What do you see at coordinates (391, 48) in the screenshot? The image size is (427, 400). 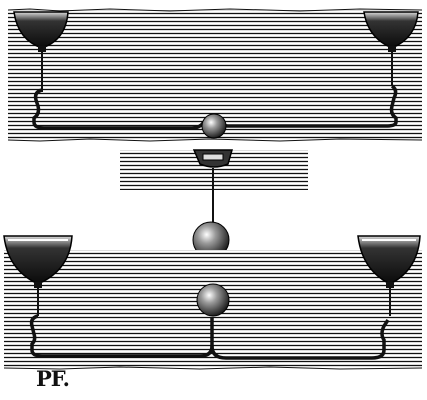 I see `upper-right-bowl-icon` at bounding box center [391, 48].